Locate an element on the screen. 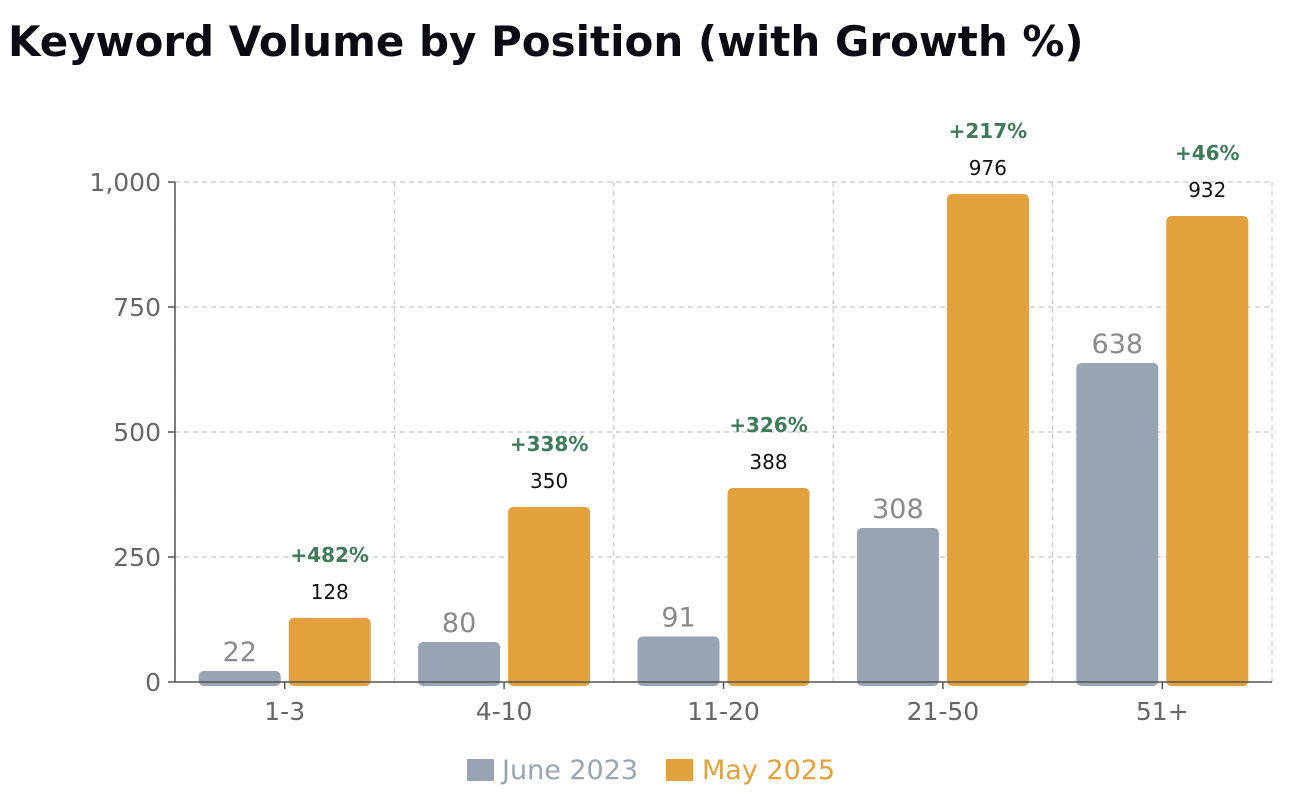 Image resolution: width=1298 pixels, height=803 pixels. data-label-may-2025: 388 is located at coordinates (768, 462).